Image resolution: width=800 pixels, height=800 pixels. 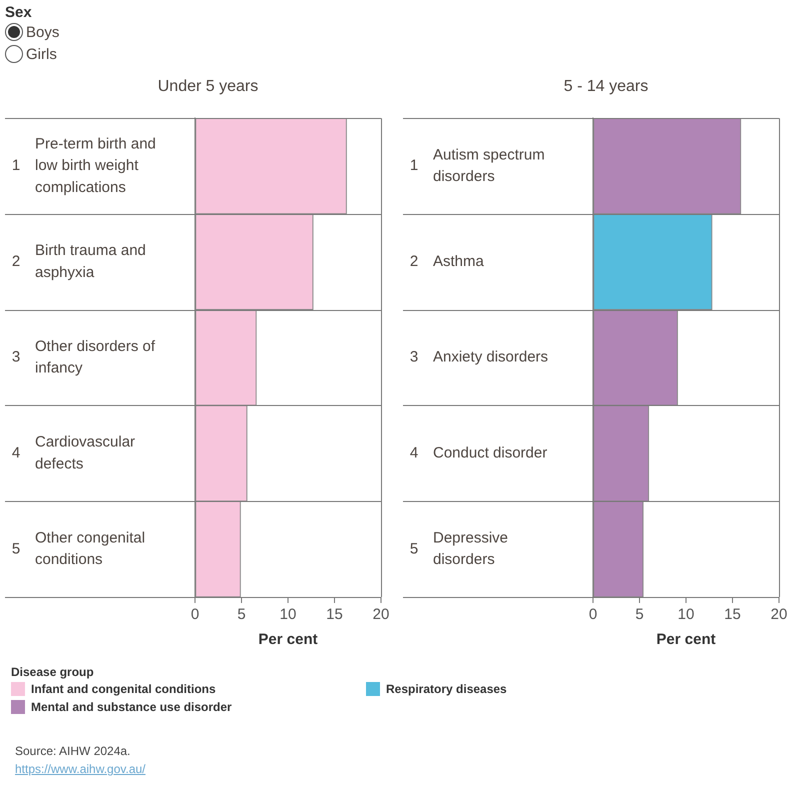 What do you see at coordinates (19, 12) in the screenshot?
I see `text: Sex` at bounding box center [19, 12].